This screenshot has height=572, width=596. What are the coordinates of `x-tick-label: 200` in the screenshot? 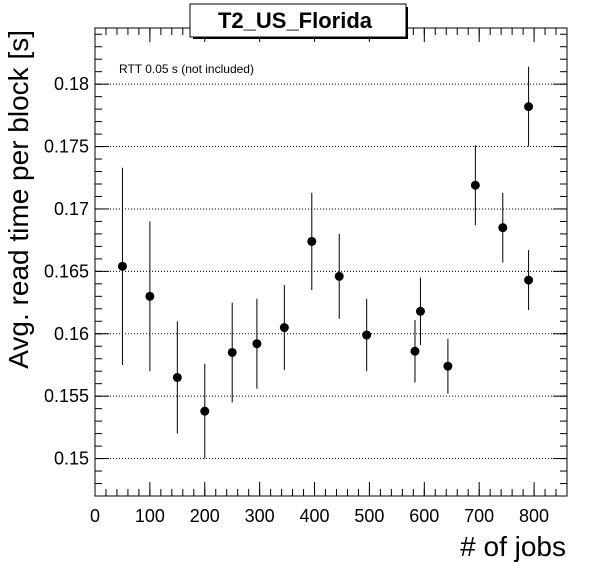 It's located at (205, 516).